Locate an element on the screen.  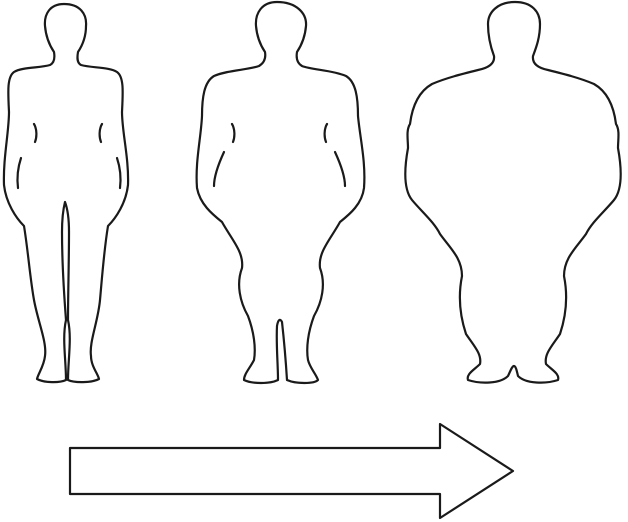
slim-right-arm-crease is located at coordinates (101, 133).